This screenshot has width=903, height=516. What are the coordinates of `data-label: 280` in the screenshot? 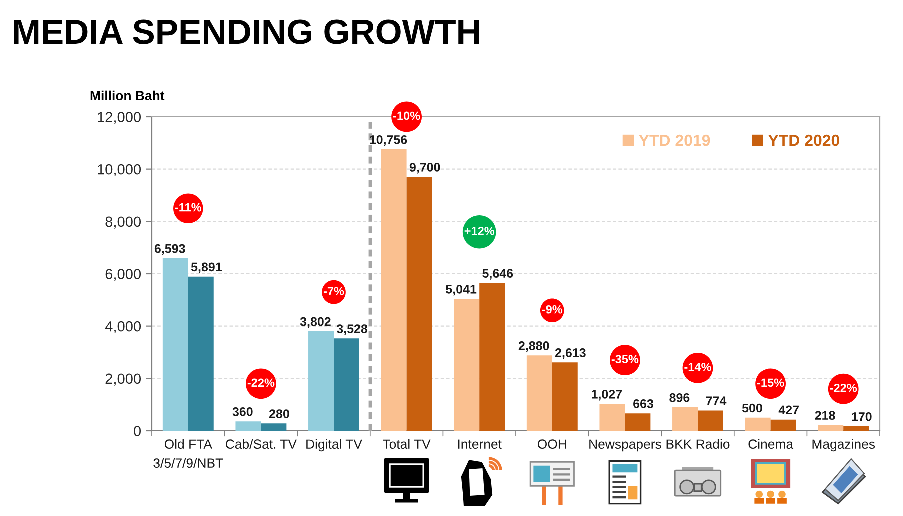 It's located at (280, 414).